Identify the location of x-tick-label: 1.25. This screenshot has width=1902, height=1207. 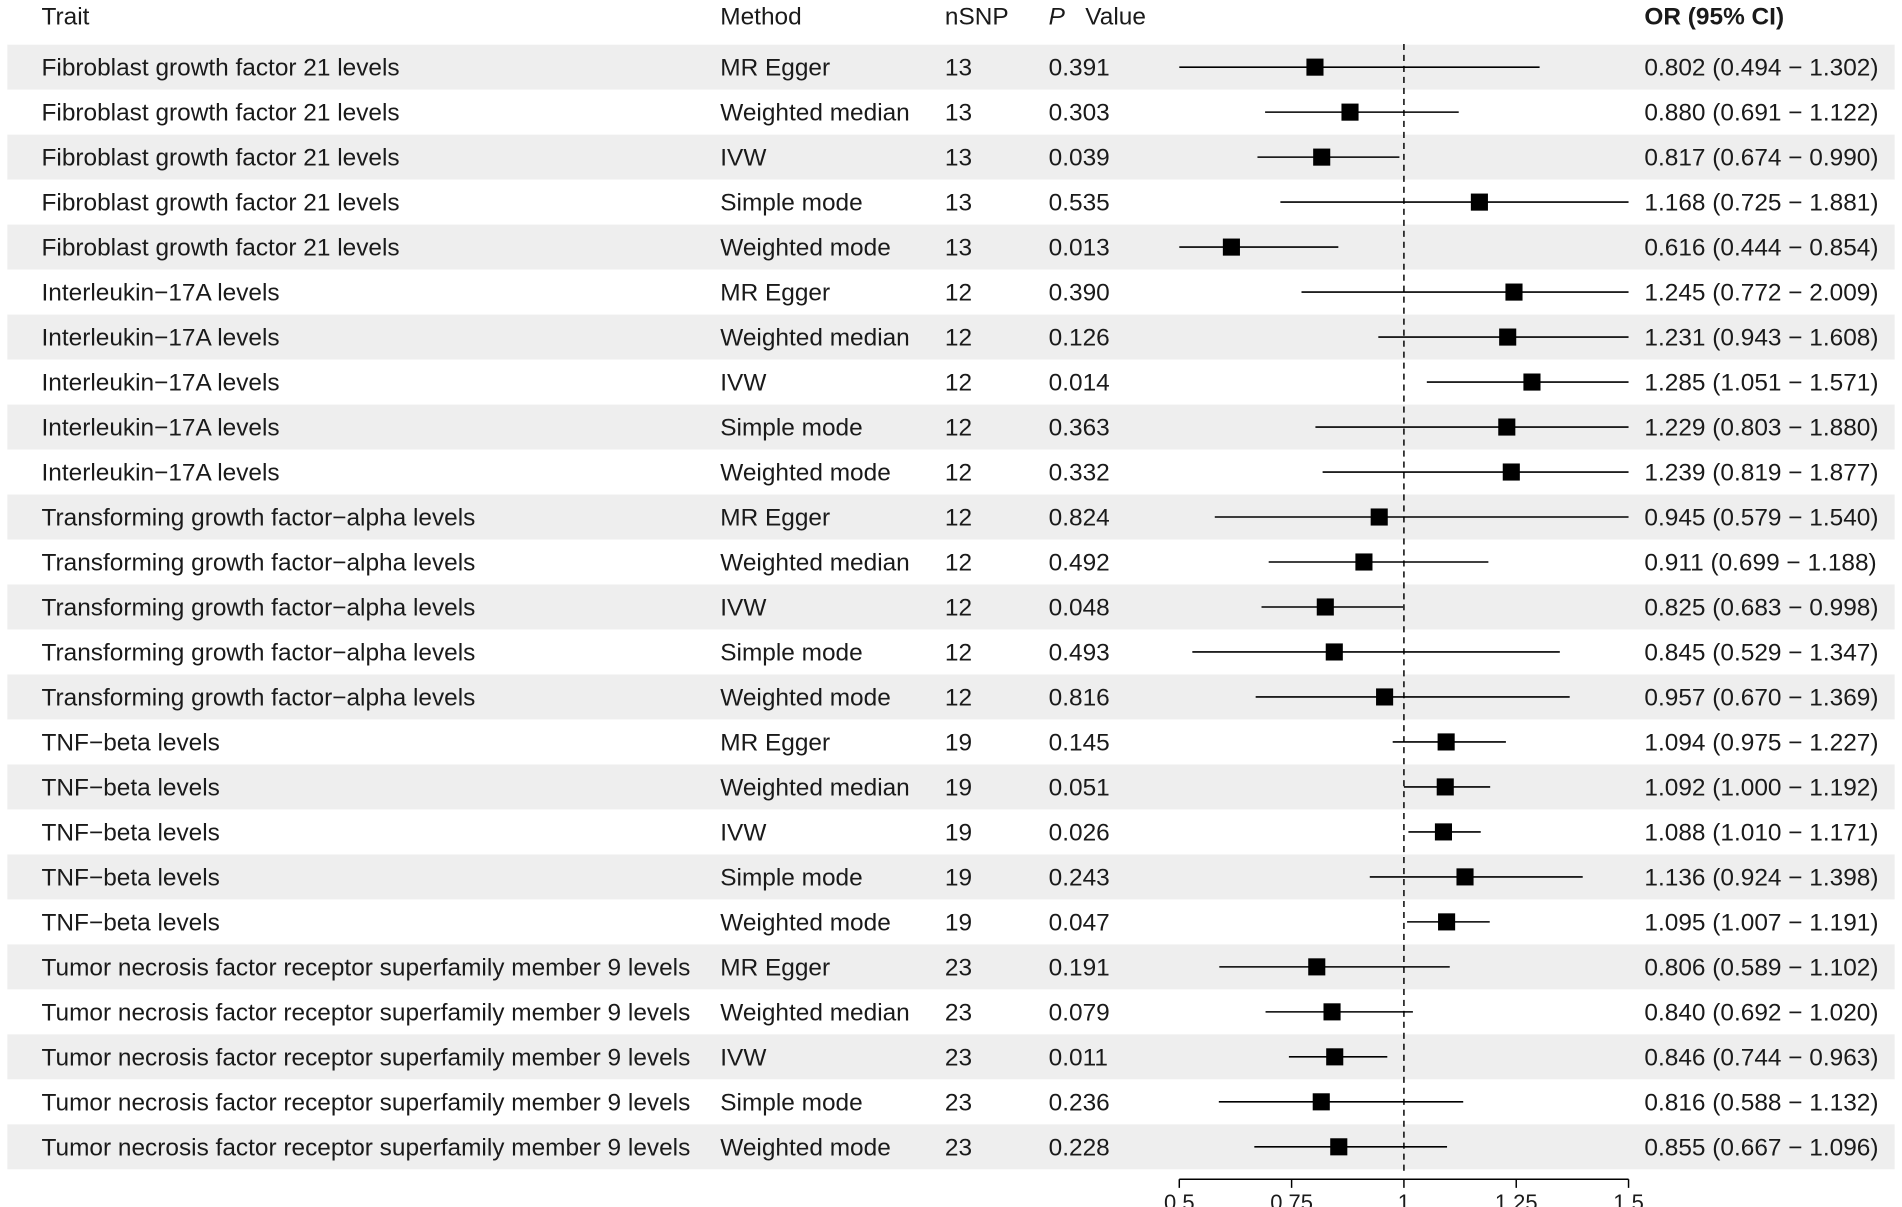
(1516, 1198).